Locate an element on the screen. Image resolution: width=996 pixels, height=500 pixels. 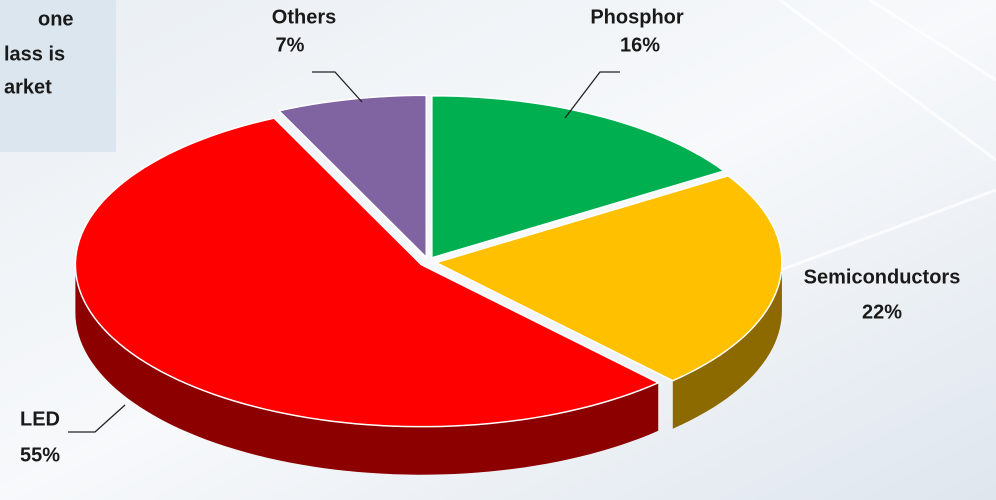
note-text: arket is located at coordinates (28, 87).